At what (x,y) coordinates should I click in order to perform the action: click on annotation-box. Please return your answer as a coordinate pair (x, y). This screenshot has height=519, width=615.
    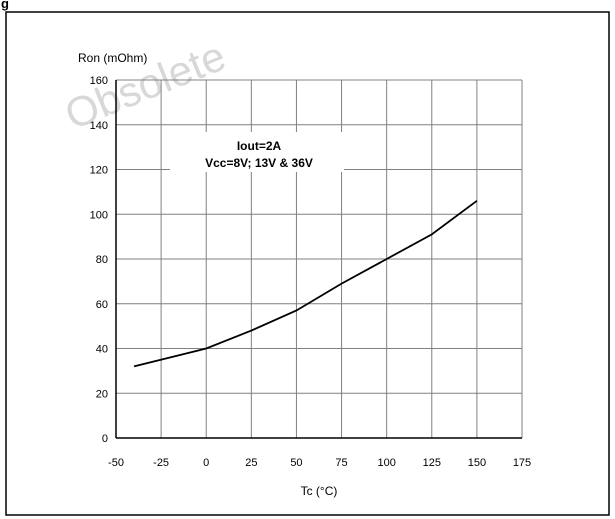
    Looking at the image, I should click on (257, 152).